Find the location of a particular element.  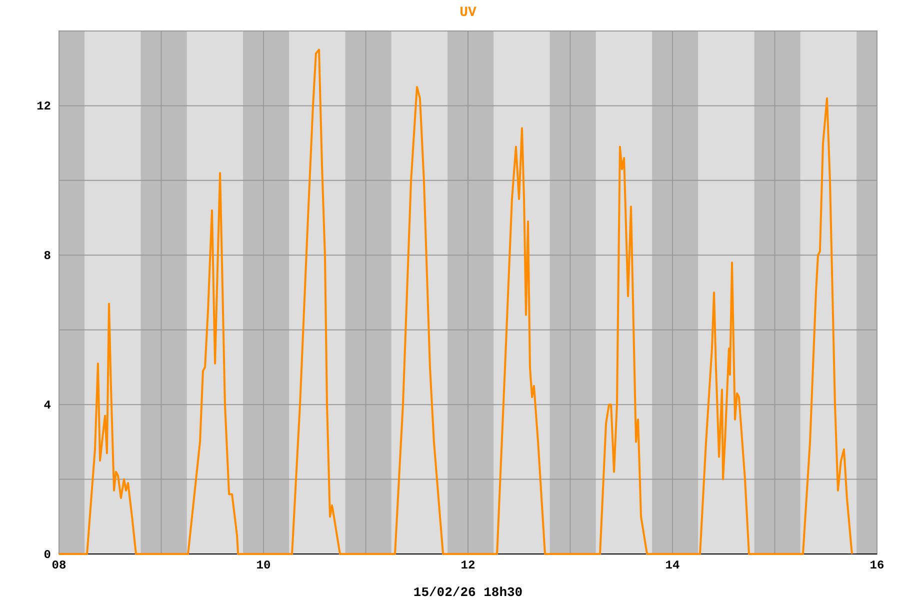

x-tick-label: 10 is located at coordinates (263, 565).